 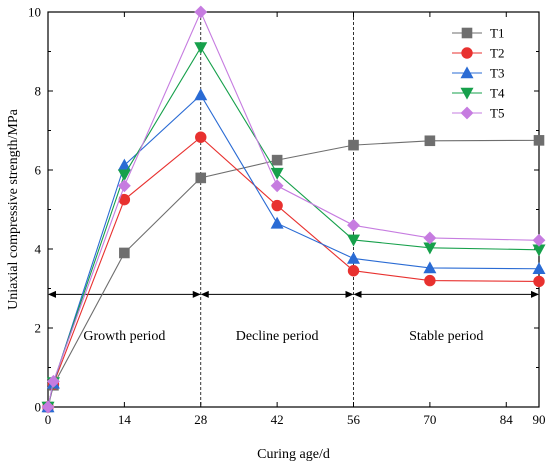 I want to click on x-tick-label: 90, so click(x=539, y=419).